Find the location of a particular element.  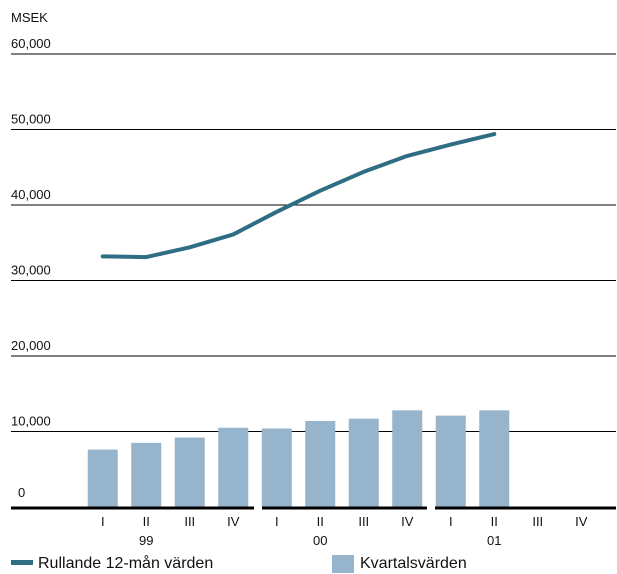

bar-q4 is located at coordinates (233, 467).